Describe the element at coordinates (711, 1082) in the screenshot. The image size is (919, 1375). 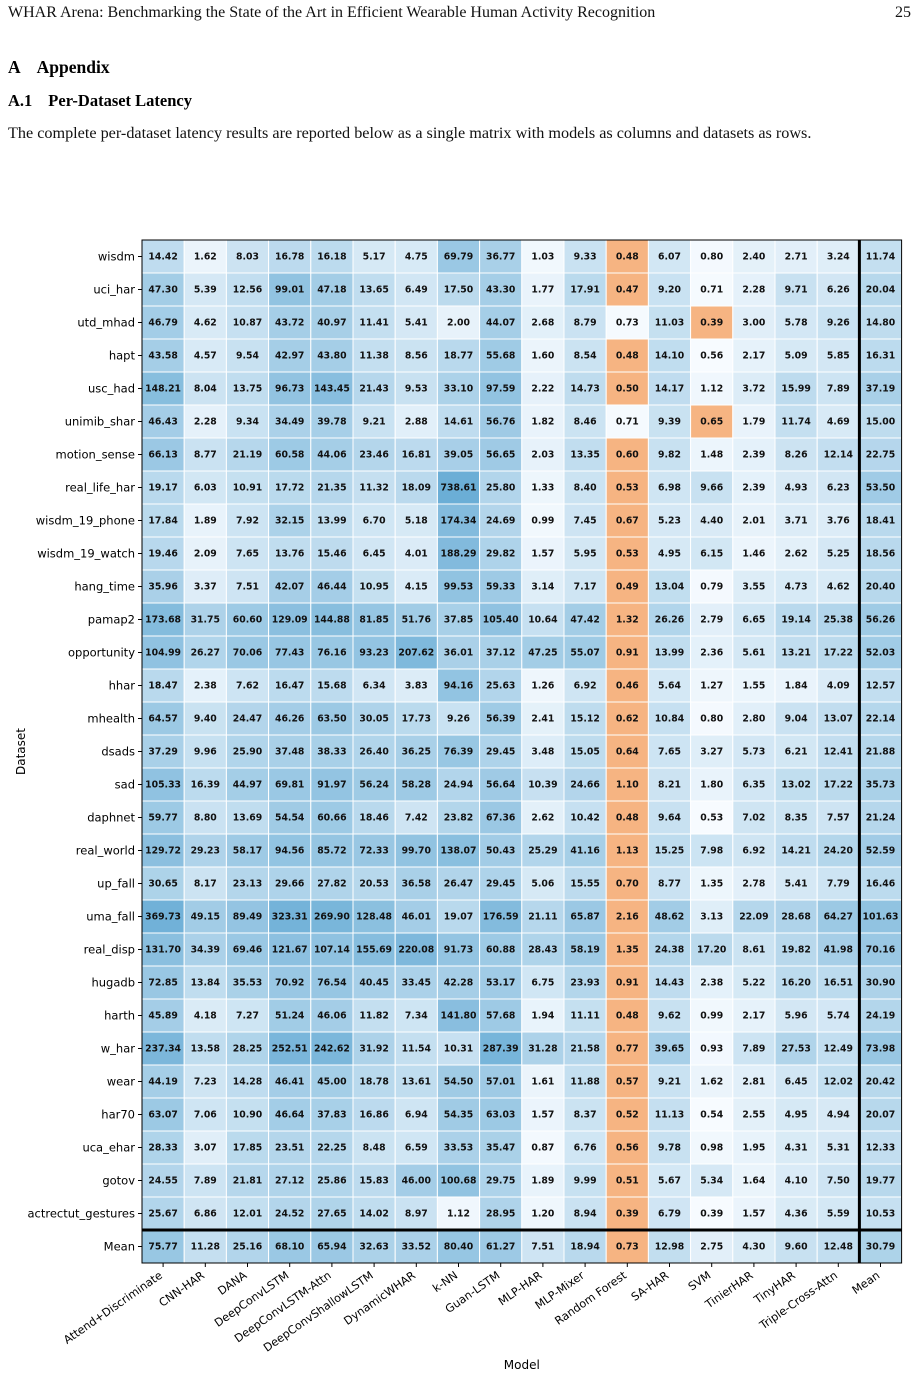
I see `cell-value-label: 1.62` at that location.